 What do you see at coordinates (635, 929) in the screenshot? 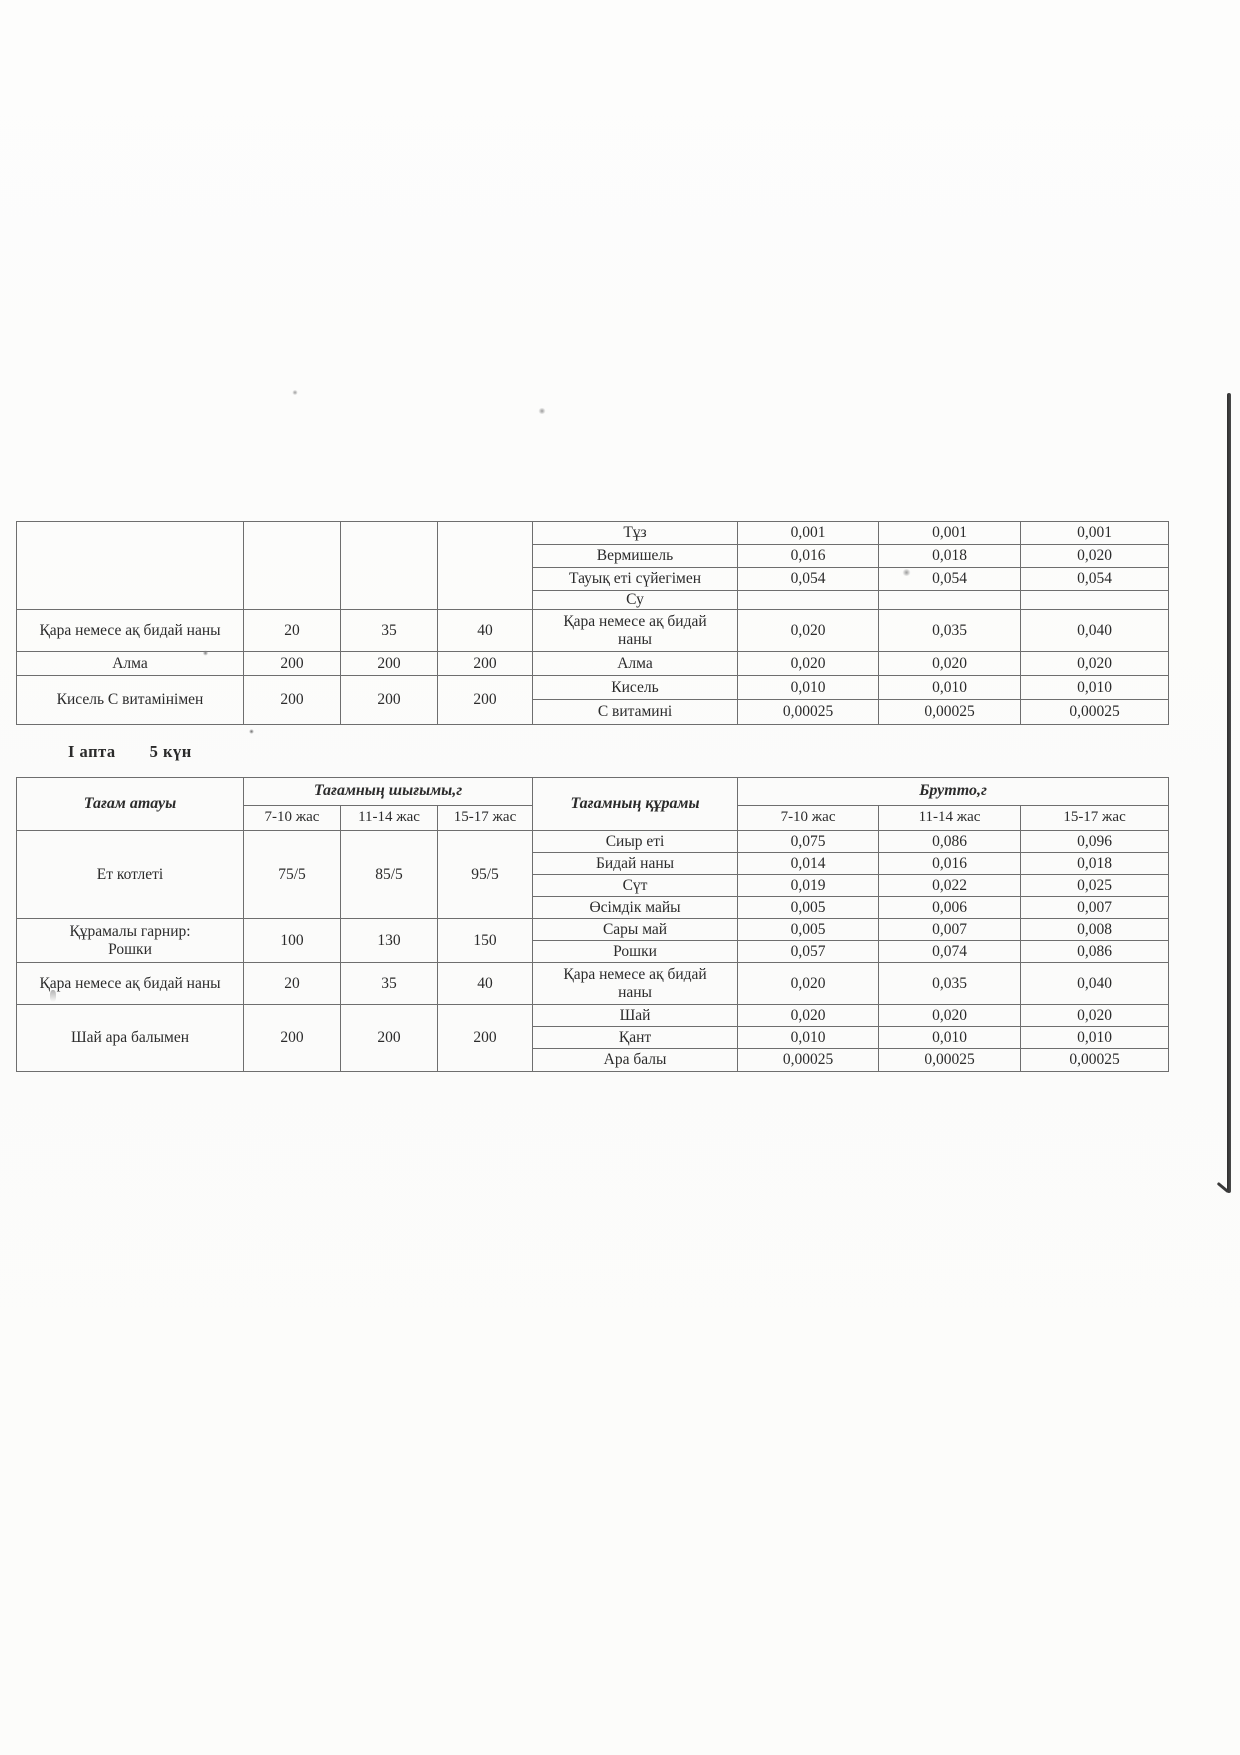
I see `ingredient-cell: Сары май` at bounding box center [635, 929].